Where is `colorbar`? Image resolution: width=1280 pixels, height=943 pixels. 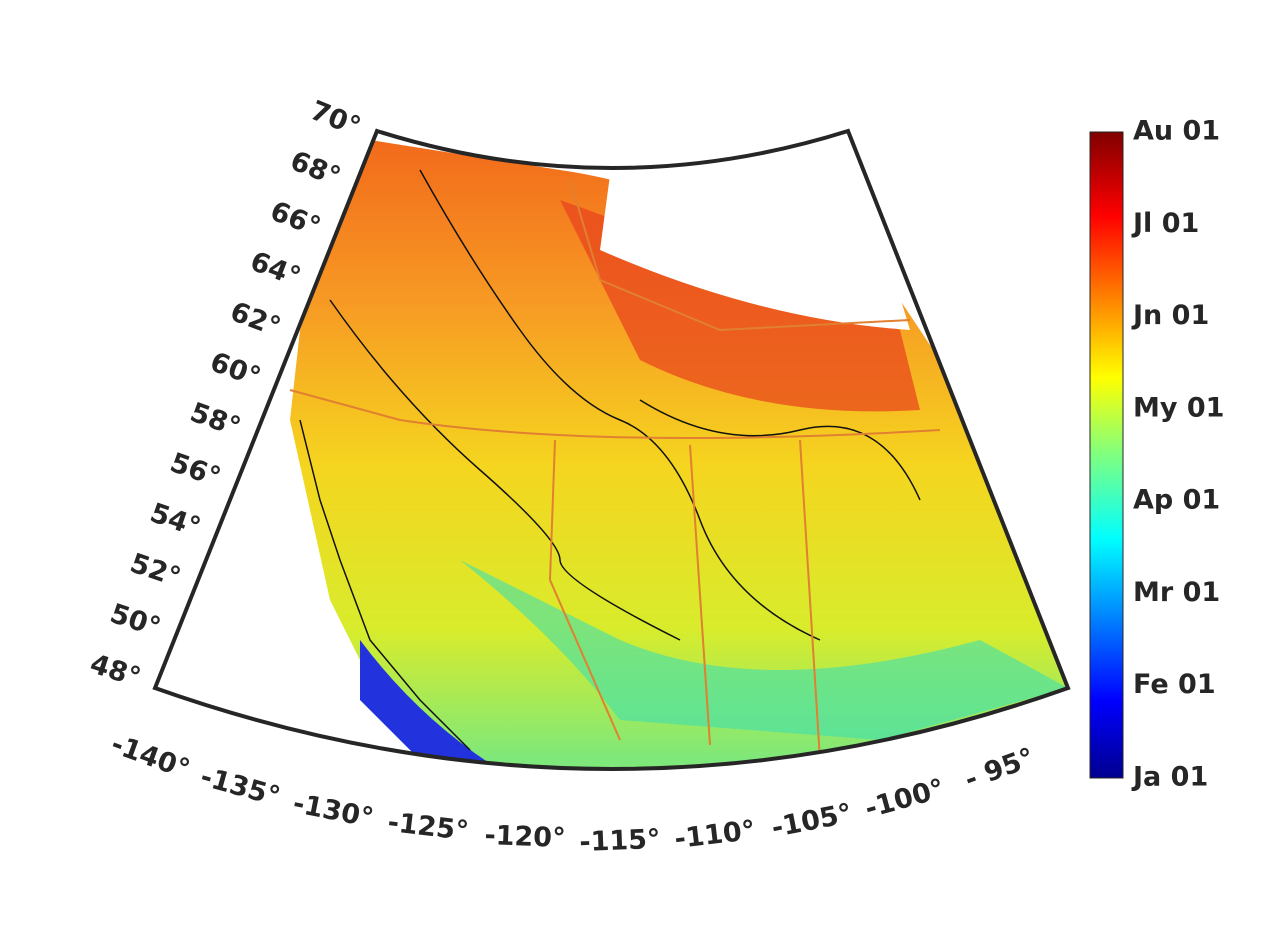
colorbar is located at coordinates (1106, 455).